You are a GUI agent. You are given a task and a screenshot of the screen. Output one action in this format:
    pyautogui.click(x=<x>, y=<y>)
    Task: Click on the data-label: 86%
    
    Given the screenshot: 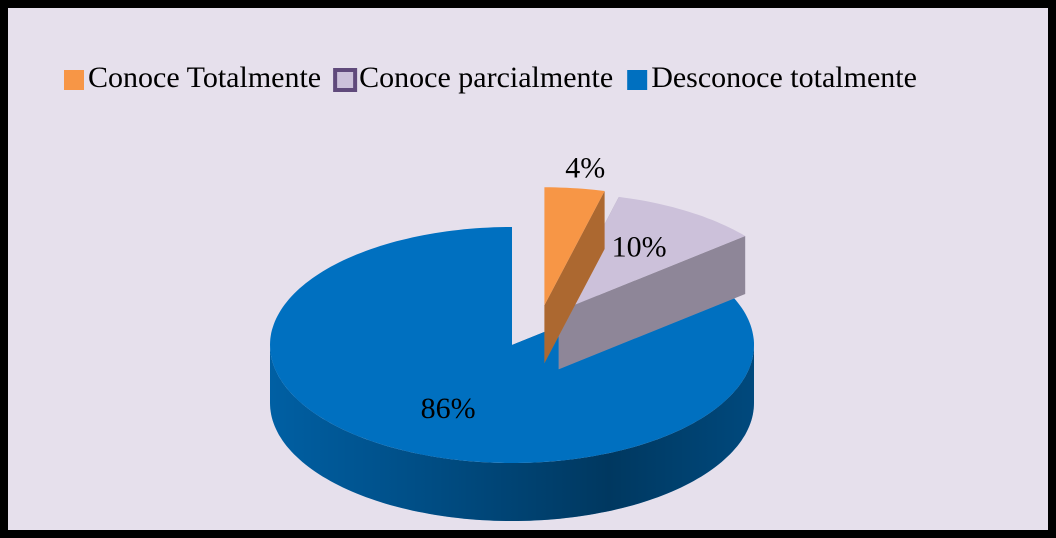 What is the action you would take?
    pyautogui.click(x=448, y=408)
    